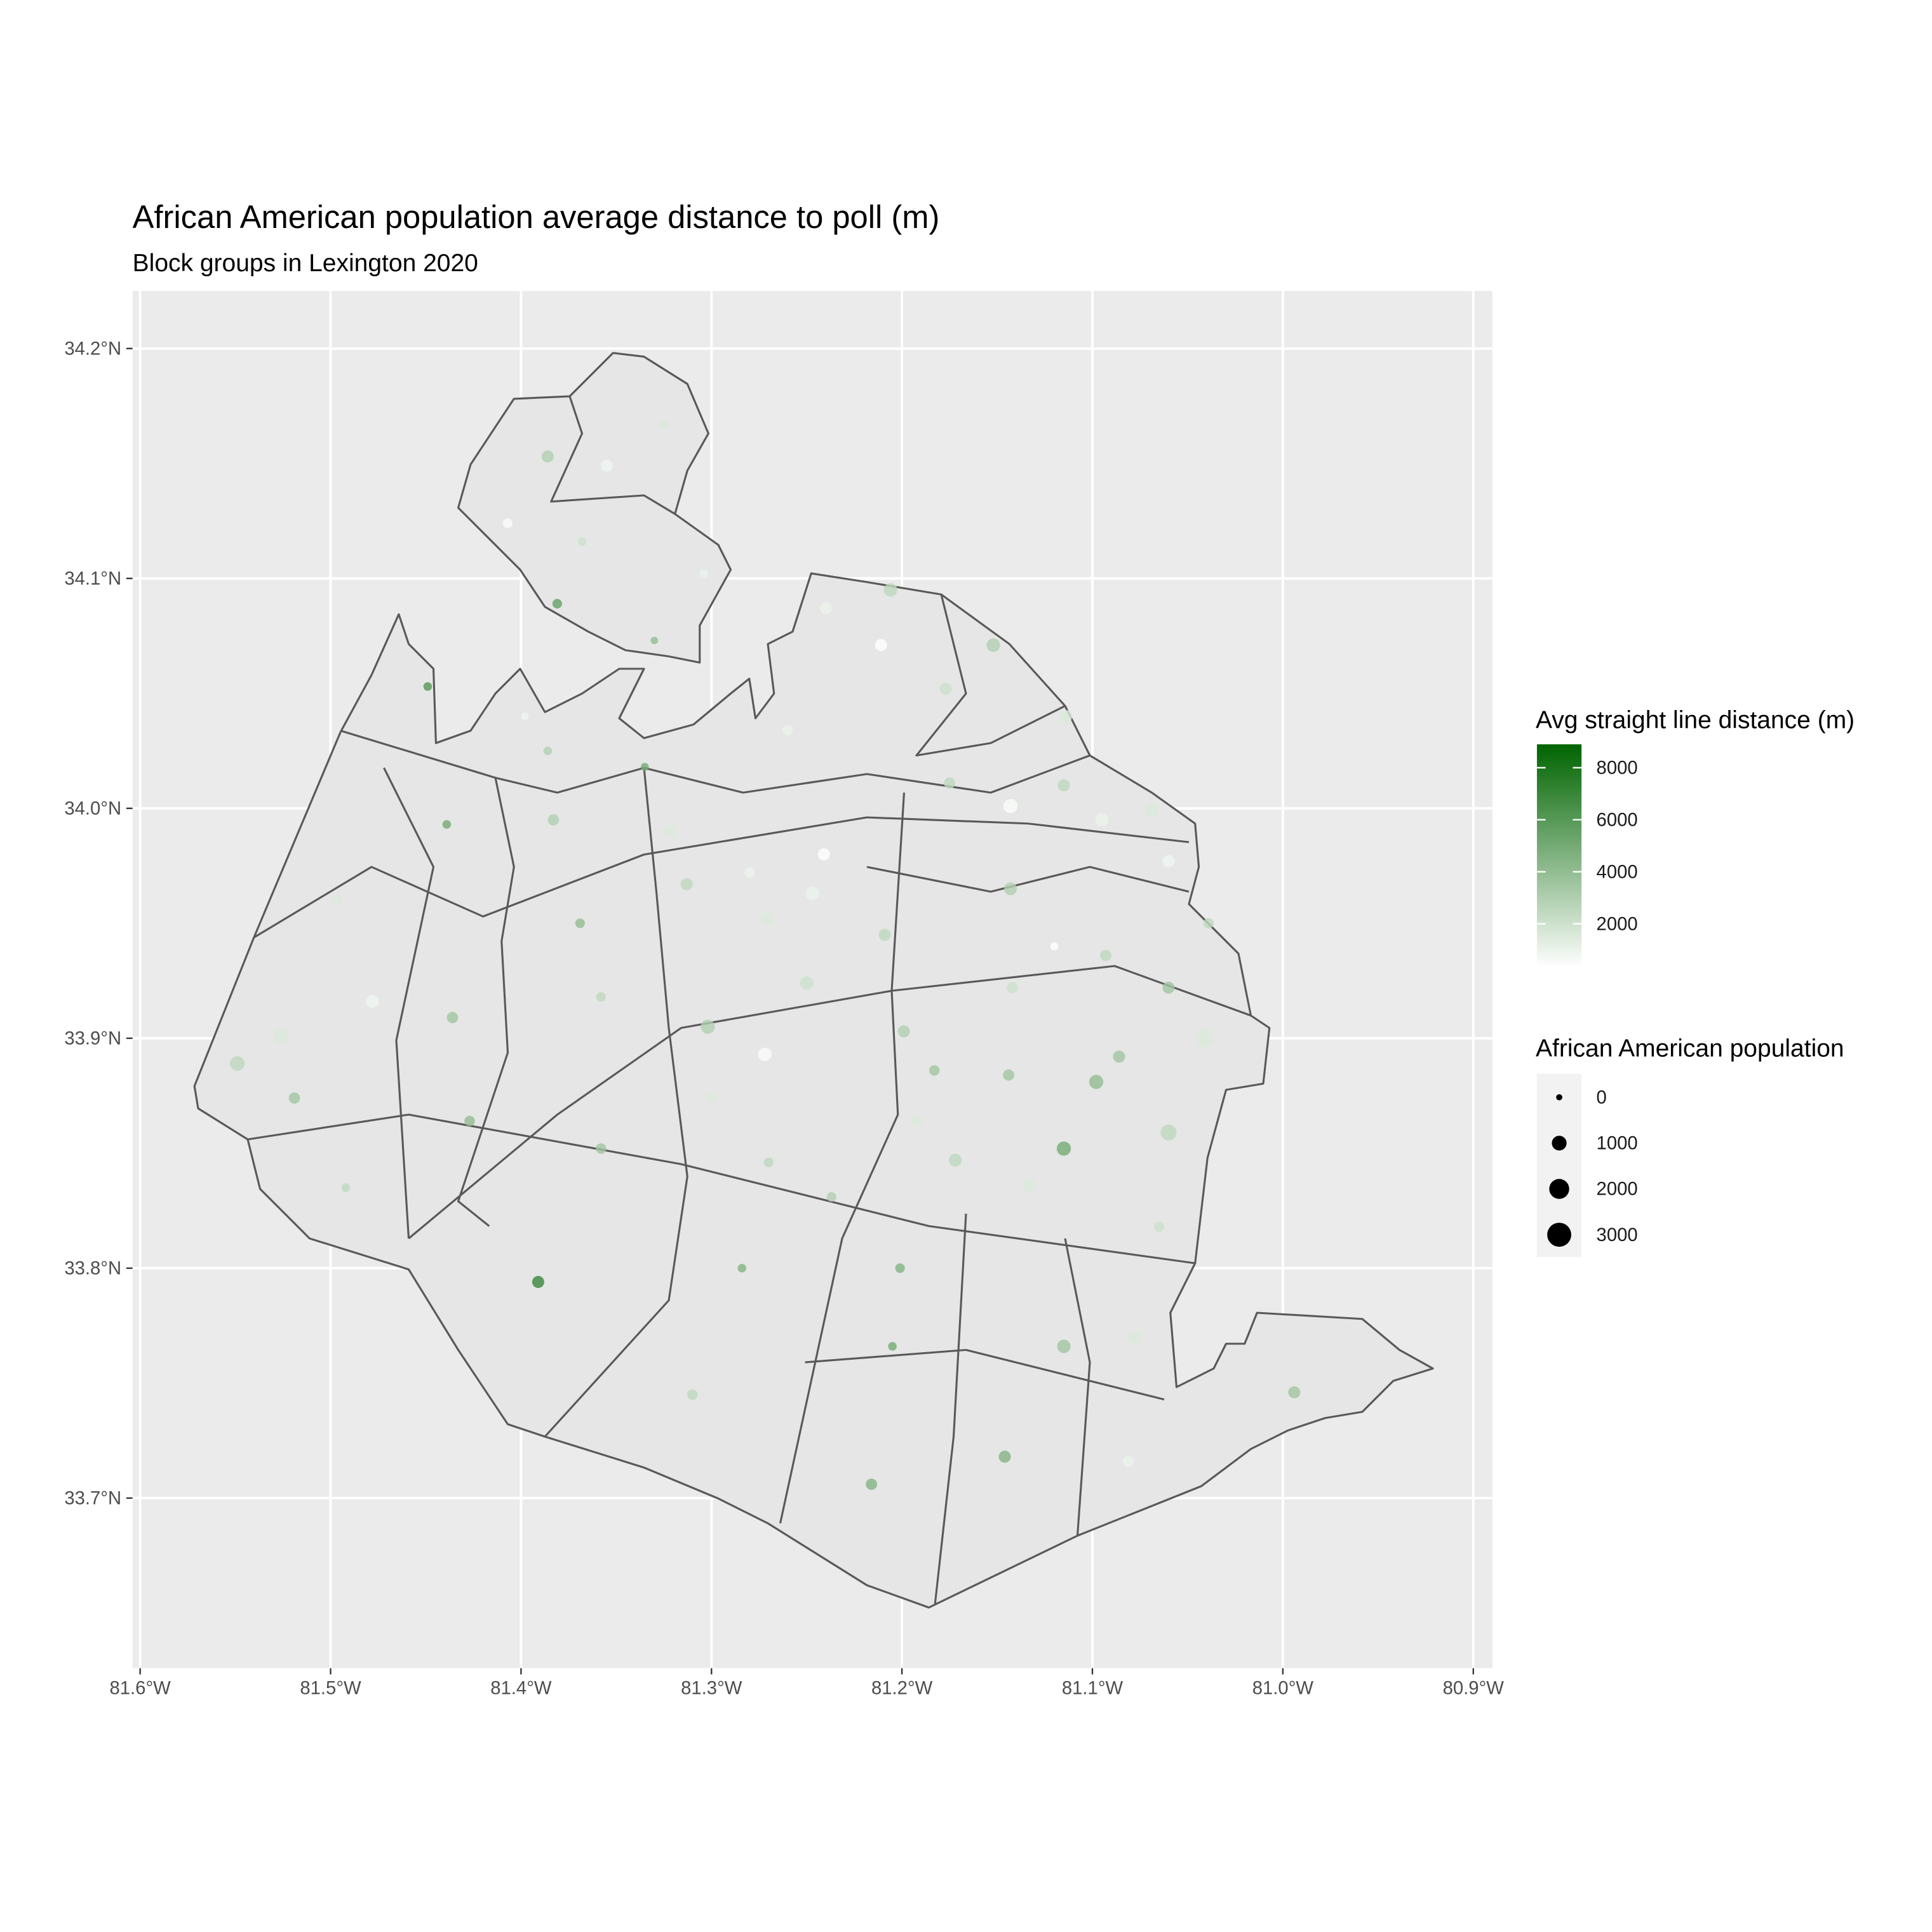  Describe the element at coordinates (92, 579) in the screenshot. I see `y-tick-label: 34.1°N` at that location.